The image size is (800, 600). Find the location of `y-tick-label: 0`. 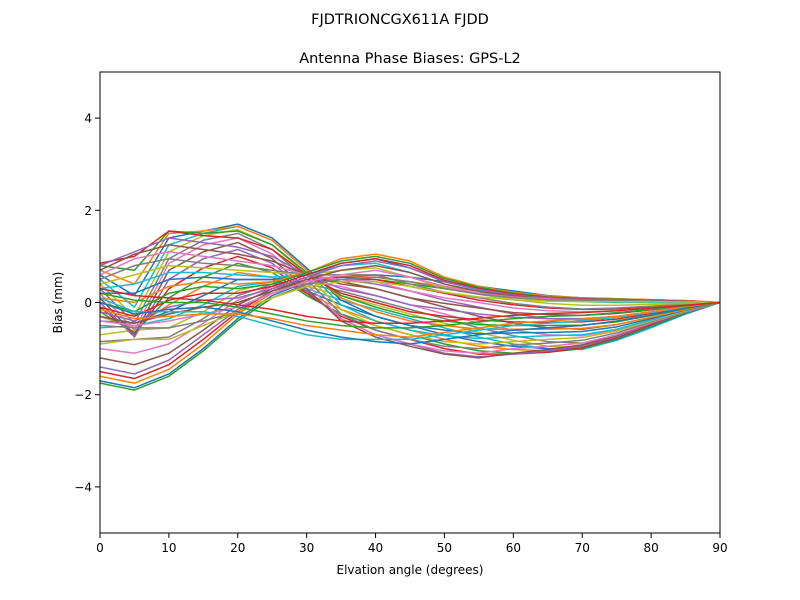

y-tick-label: 0 is located at coordinates (88, 303).